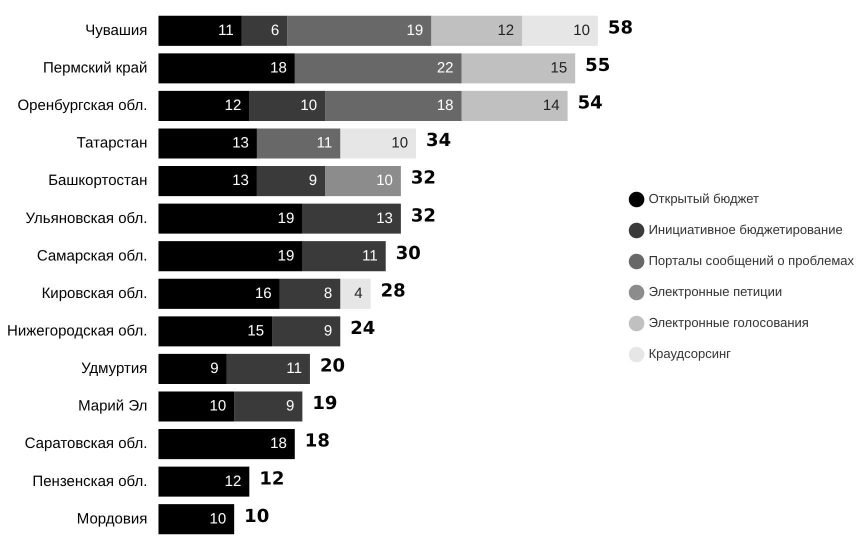  I want to click on data-label: 14, so click(551, 105).